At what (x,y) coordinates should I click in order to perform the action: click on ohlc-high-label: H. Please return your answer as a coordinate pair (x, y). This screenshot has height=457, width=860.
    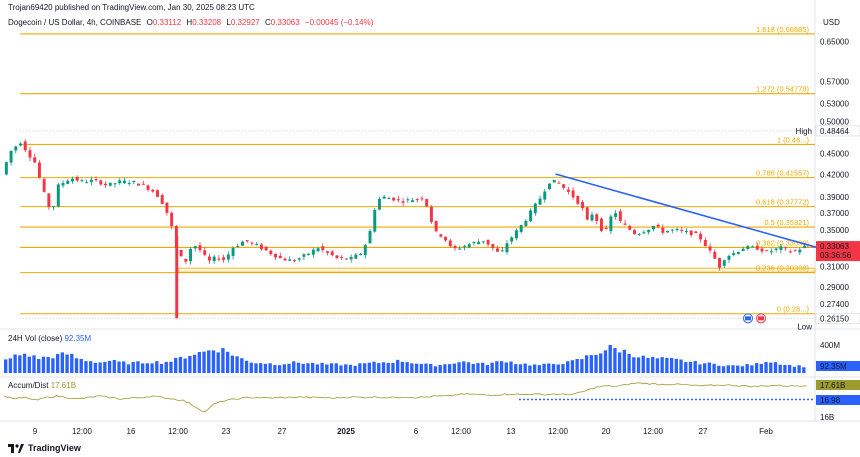
    Looking at the image, I should click on (189, 22).